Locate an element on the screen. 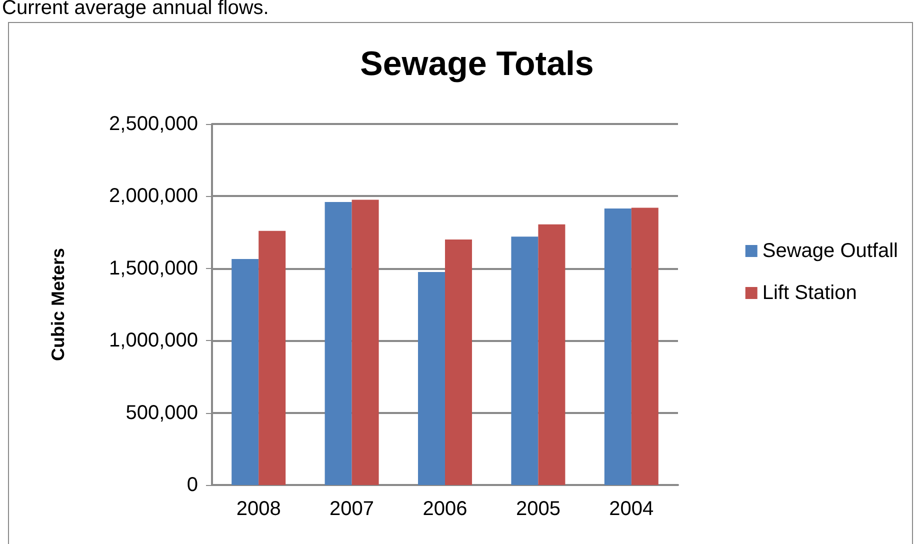 Image resolution: width=917 pixels, height=544 pixels. y-axis-title: Cubic Meters is located at coordinates (58, 305).